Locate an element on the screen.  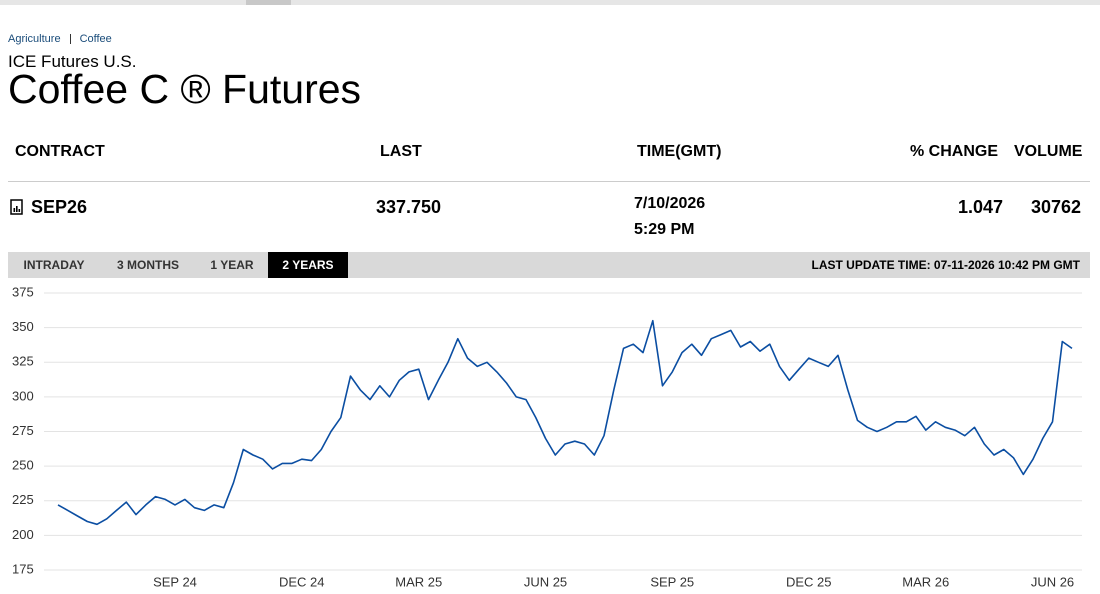
column-header: % CHANGE is located at coordinates (954, 151).